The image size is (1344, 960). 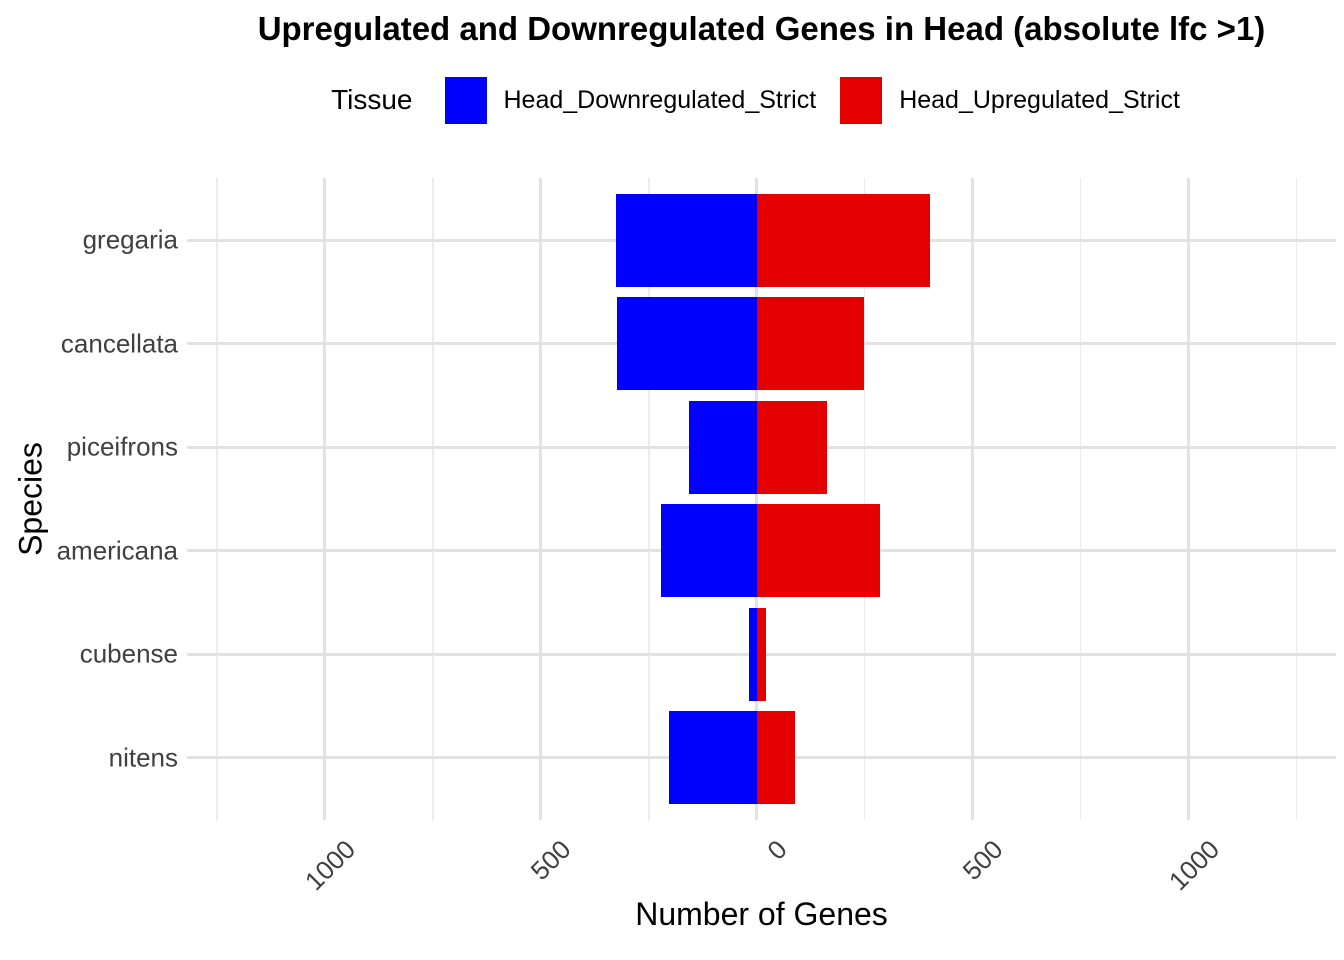 I want to click on bar-cancellata-upregulated, so click(x=810, y=344).